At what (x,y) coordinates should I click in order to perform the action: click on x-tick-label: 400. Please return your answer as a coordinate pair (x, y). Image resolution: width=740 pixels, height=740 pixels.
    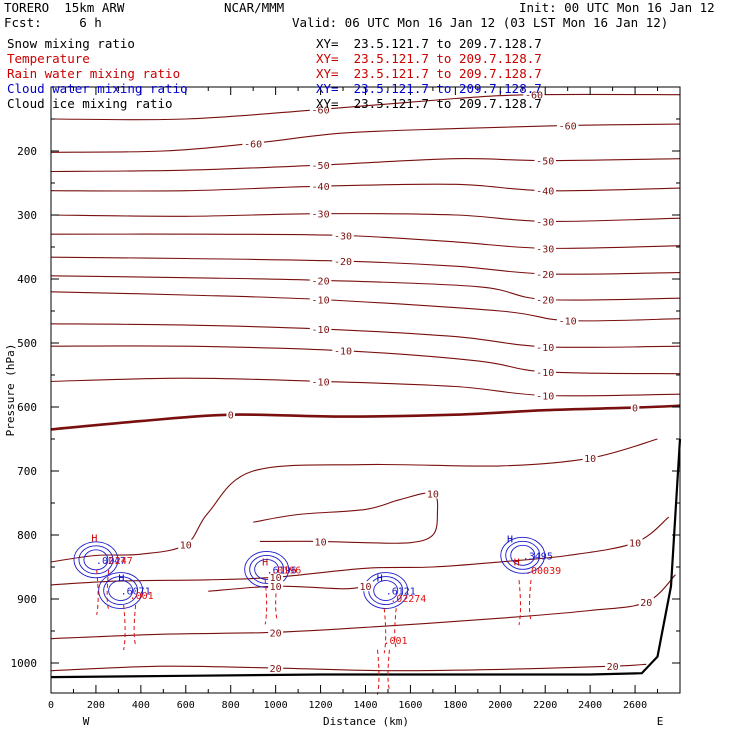
    Looking at the image, I should click on (141, 705).